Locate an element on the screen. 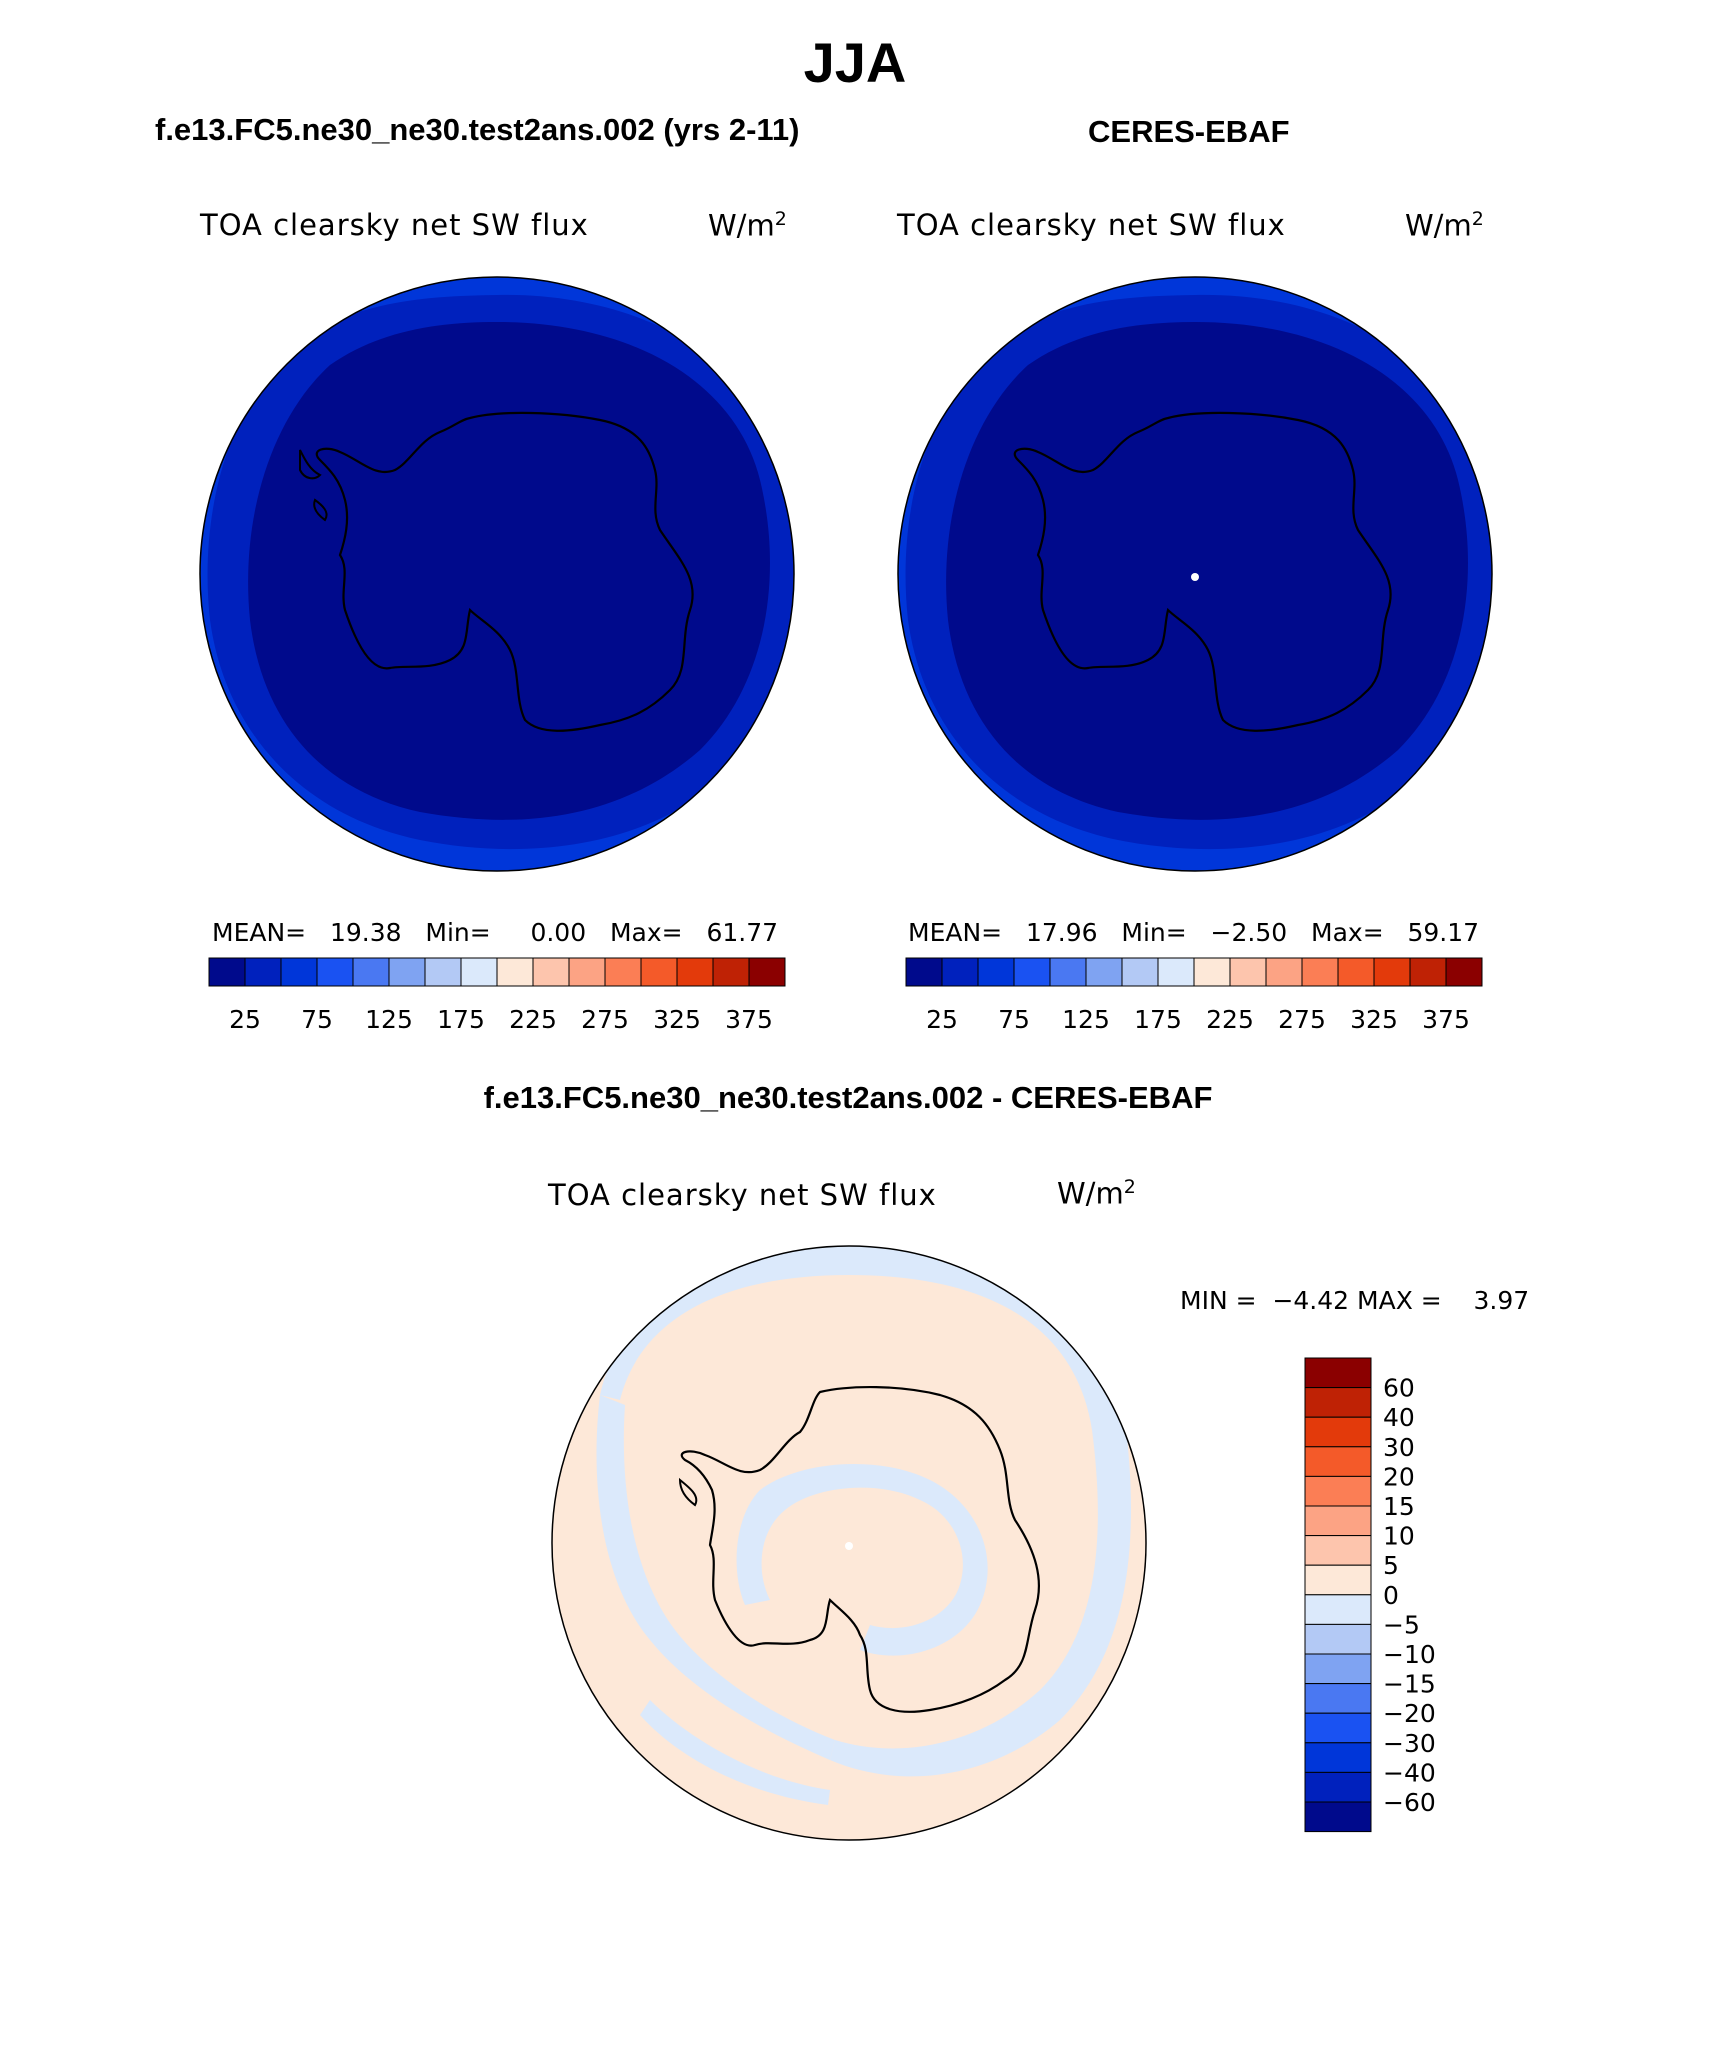 This screenshot has width=1710, height=2061. diff-colorbar-tick: −5 is located at coordinates (1401, 1624).